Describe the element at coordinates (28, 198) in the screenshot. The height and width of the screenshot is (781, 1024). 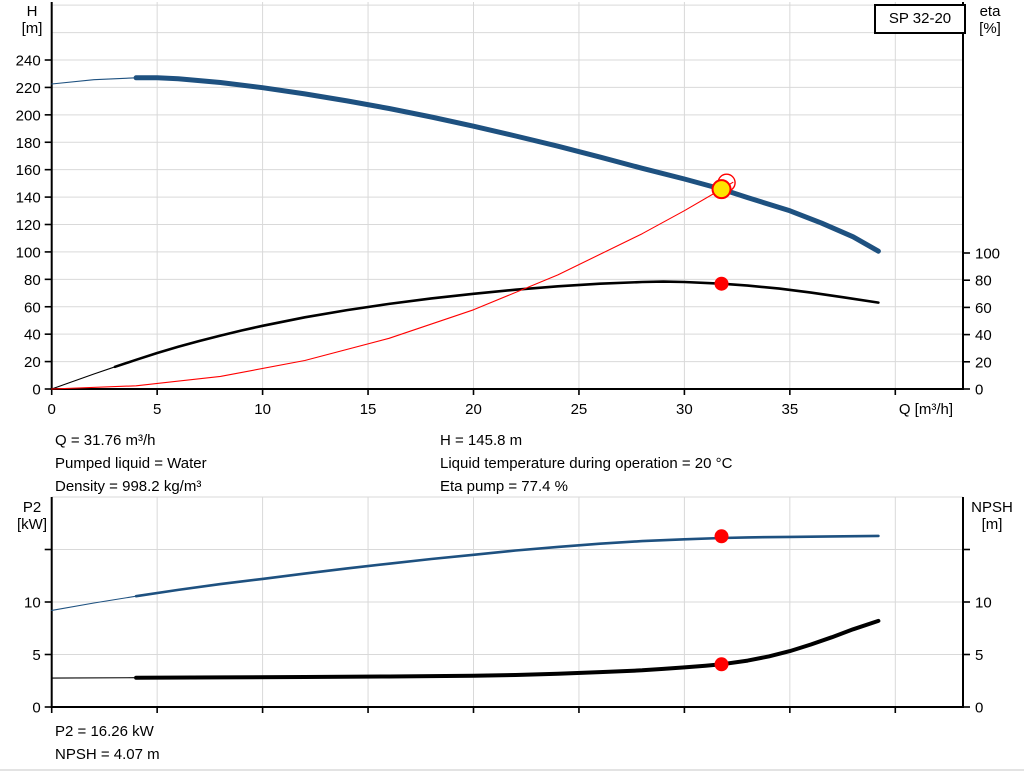
I see `left-tick-label: 140` at that location.